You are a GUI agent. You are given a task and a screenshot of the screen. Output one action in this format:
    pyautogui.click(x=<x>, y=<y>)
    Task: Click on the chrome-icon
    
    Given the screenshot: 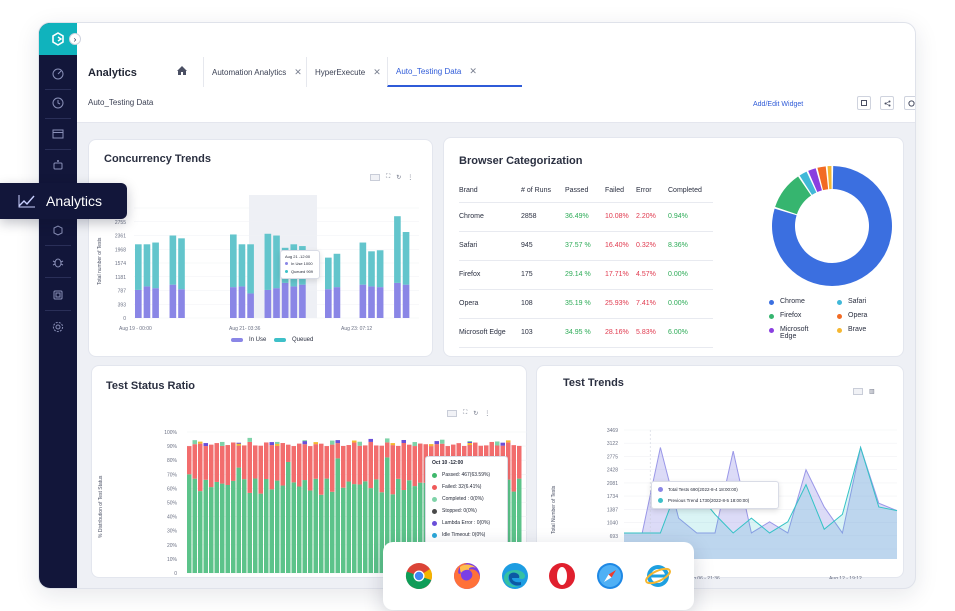 What is the action you would take?
    pyautogui.click(x=419, y=576)
    